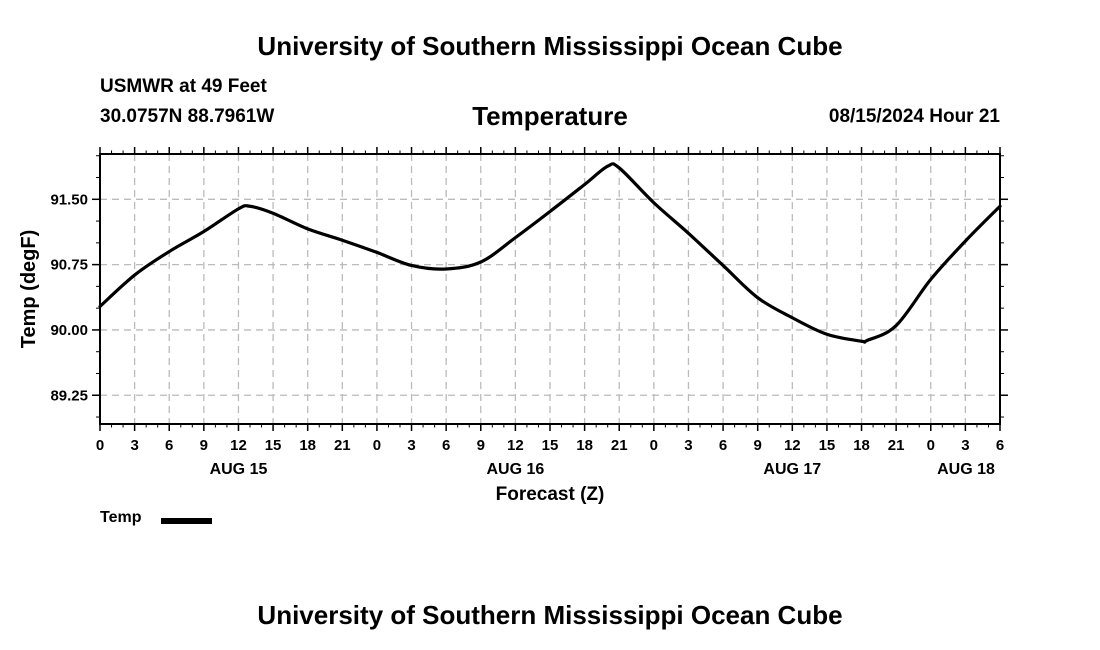 The width and height of the screenshot is (1100, 650). What do you see at coordinates (792, 469) in the screenshot?
I see `day-label: AUG 17` at bounding box center [792, 469].